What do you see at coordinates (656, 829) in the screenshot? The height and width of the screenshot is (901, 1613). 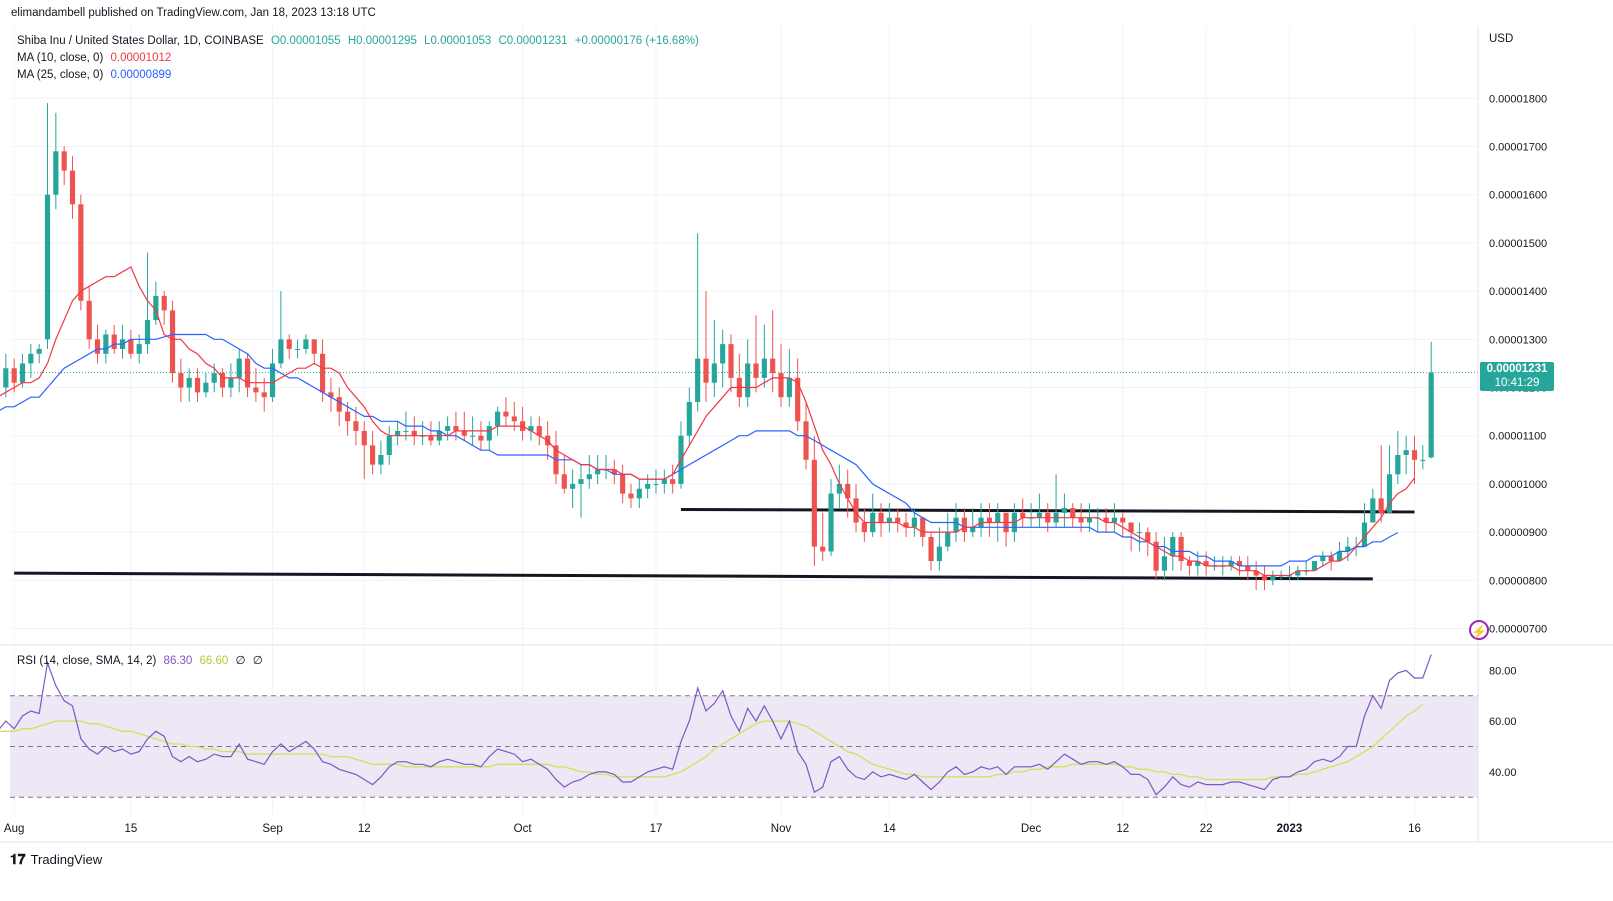 I see `time-tick-label: 17` at bounding box center [656, 829].